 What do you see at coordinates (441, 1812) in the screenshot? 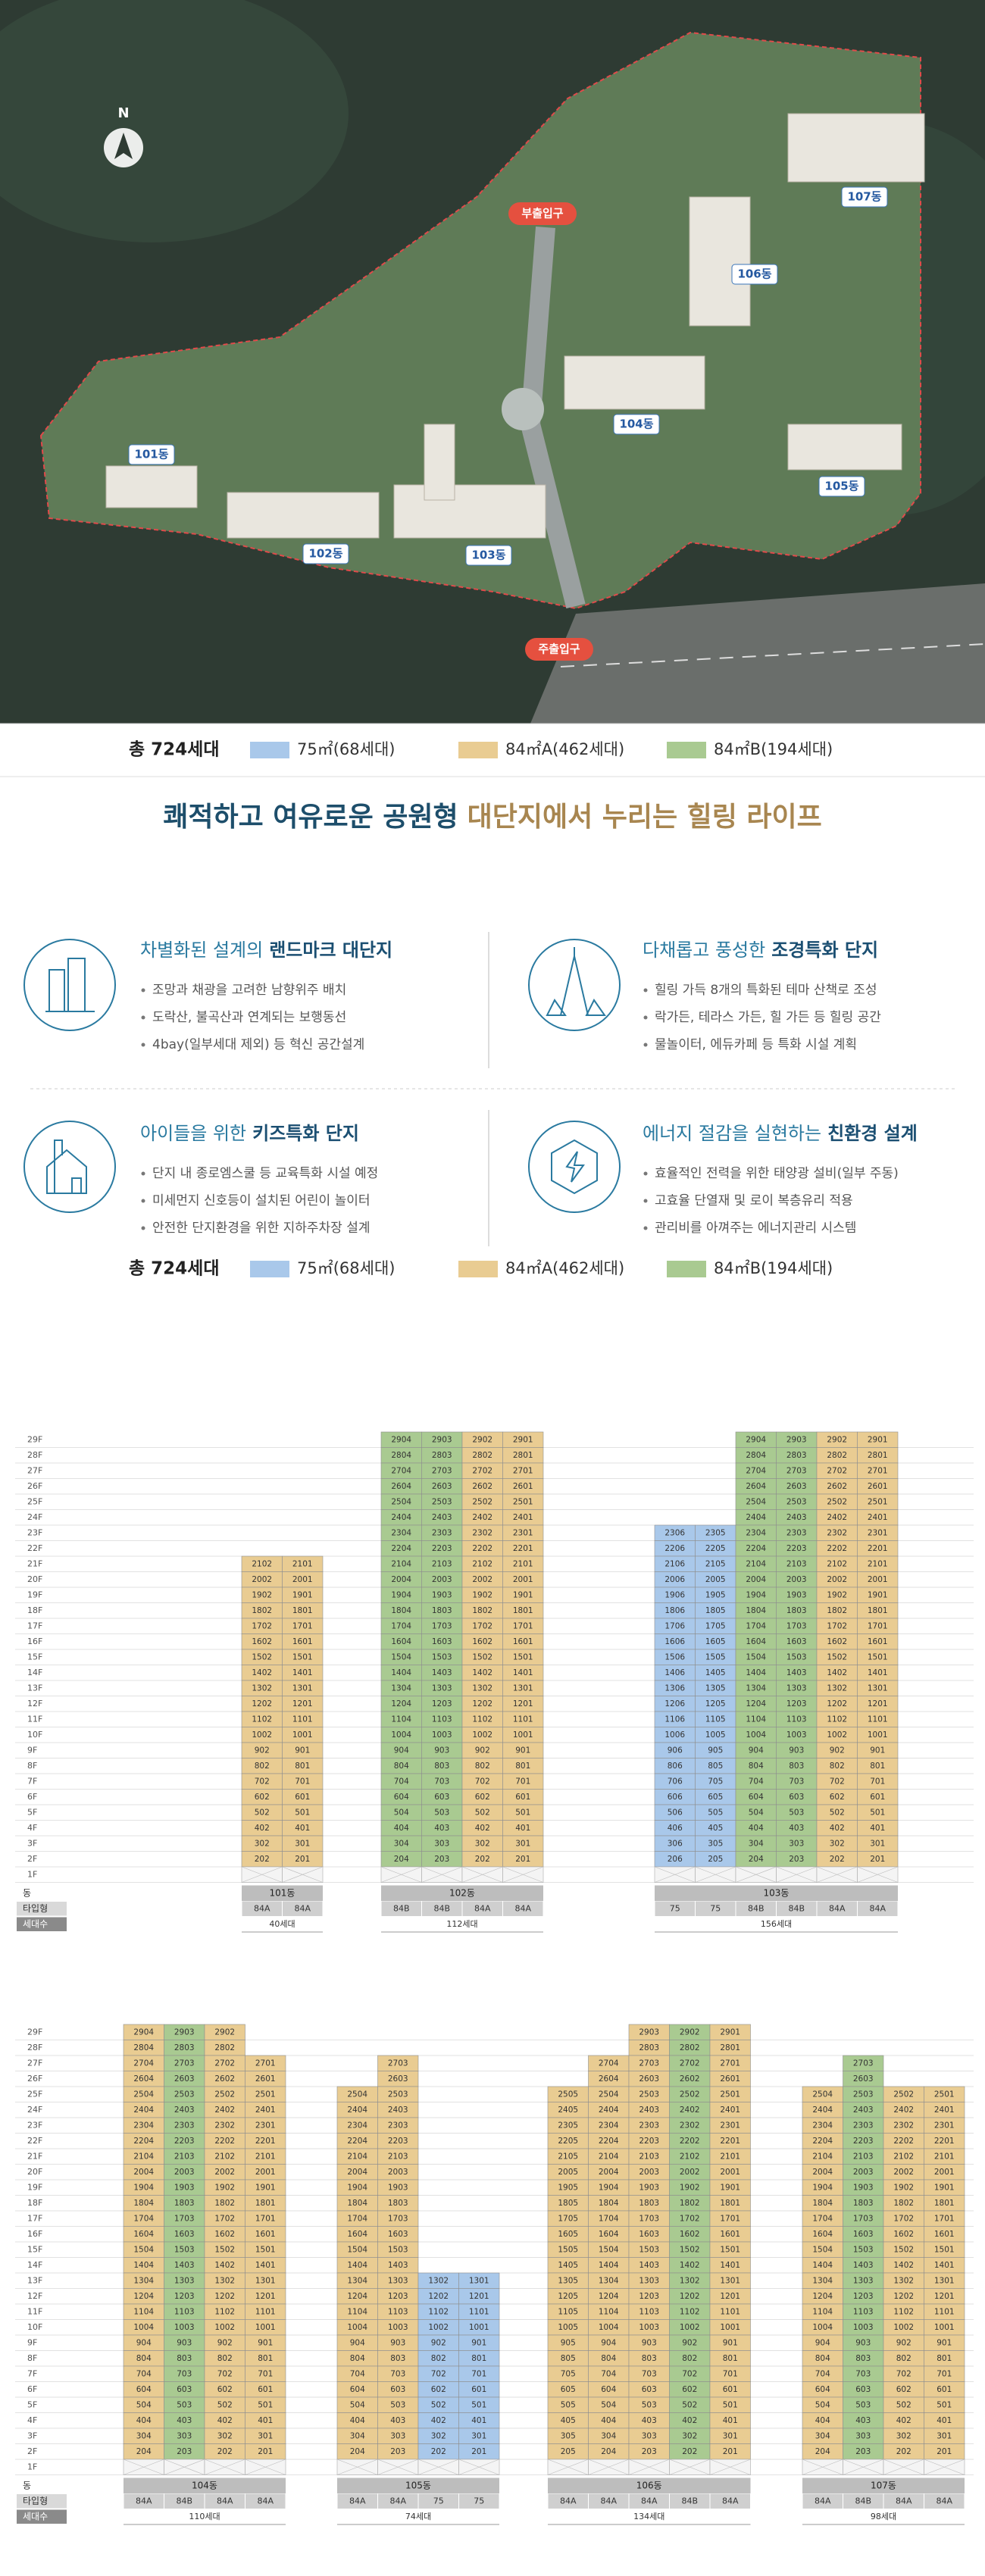
I see `unit-number: 503` at bounding box center [441, 1812].